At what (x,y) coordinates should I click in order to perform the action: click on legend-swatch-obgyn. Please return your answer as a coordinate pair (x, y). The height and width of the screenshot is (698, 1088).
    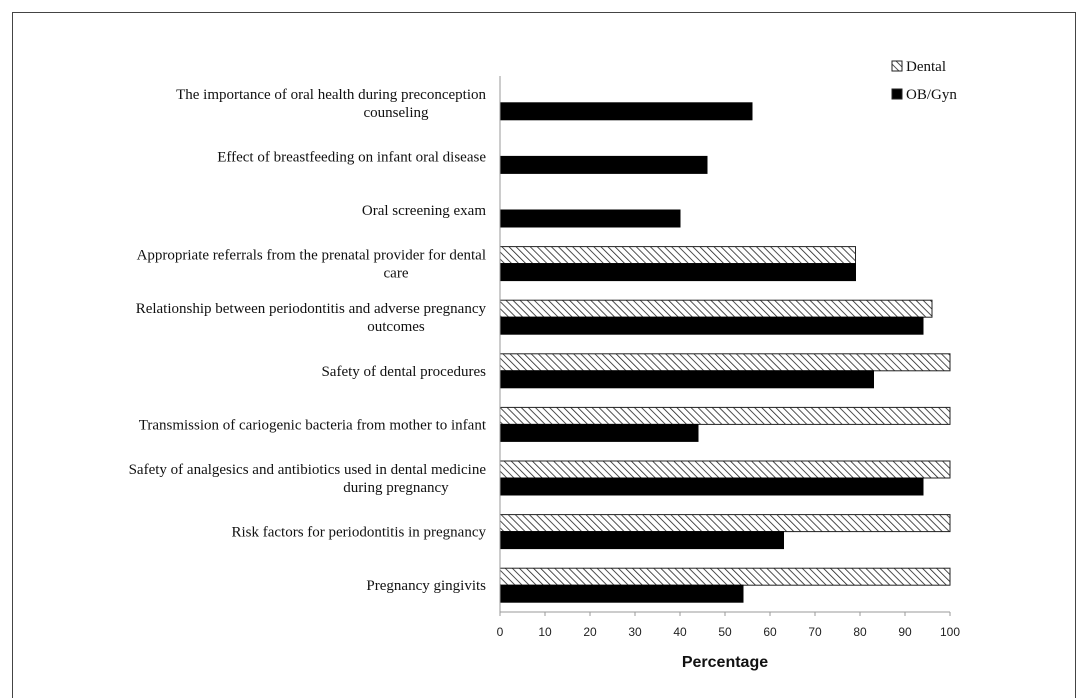
    Looking at the image, I should click on (897, 94).